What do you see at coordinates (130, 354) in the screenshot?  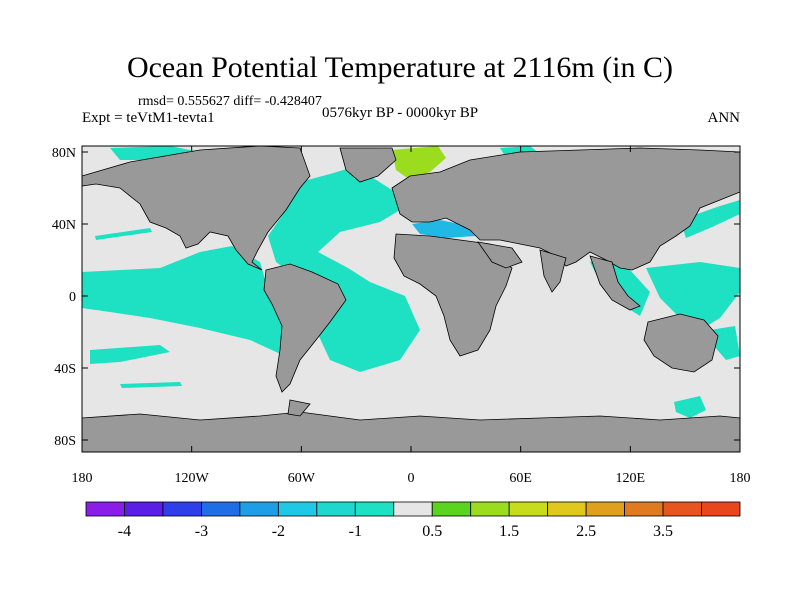 I see `south-pacific-anomaly-strip` at bounding box center [130, 354].